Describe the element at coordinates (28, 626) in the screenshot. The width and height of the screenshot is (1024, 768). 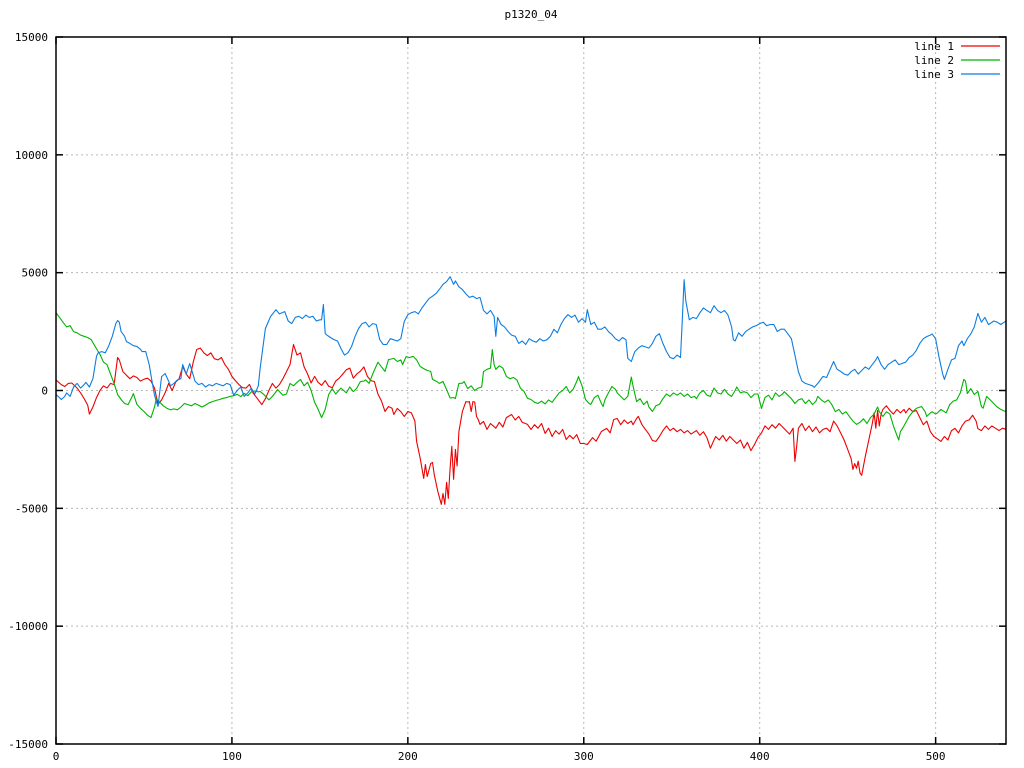
I see `y-tick-label: -10000` at that location.